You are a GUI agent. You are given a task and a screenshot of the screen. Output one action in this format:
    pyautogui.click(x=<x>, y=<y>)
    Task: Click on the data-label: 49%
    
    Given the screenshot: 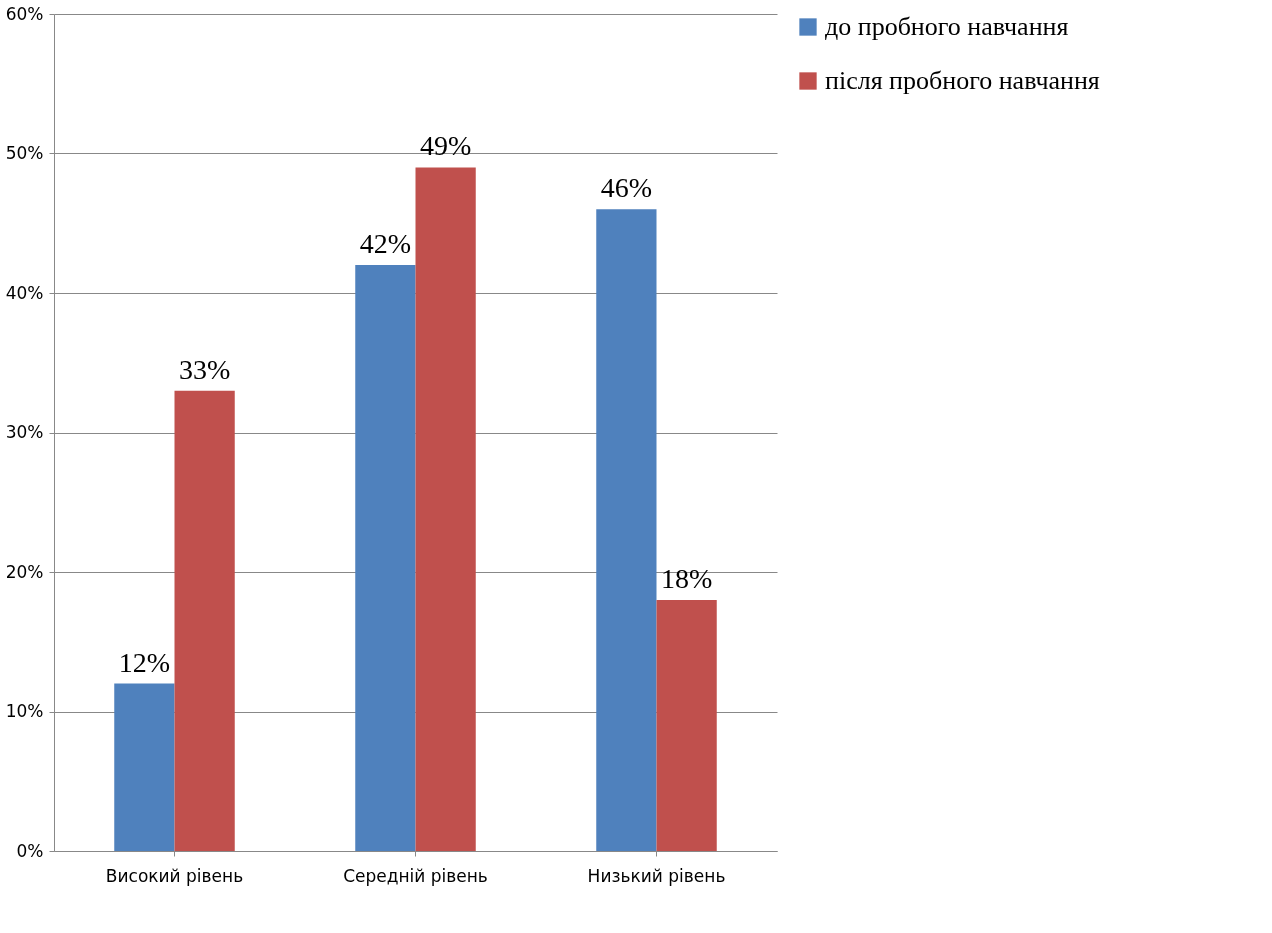 What is the action you would take?
    pyautogui.click(x=445, y=146)
    